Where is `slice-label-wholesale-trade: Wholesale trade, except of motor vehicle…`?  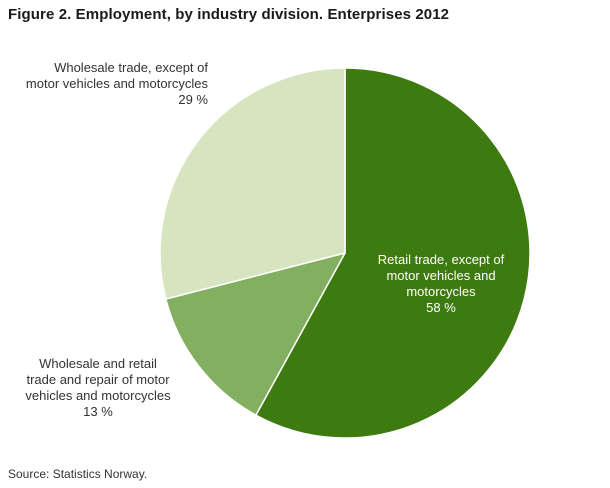
slice-label-wholesale-trade: Wholesale trade, except of motor vehicle… is located at coordinates (116, 83).